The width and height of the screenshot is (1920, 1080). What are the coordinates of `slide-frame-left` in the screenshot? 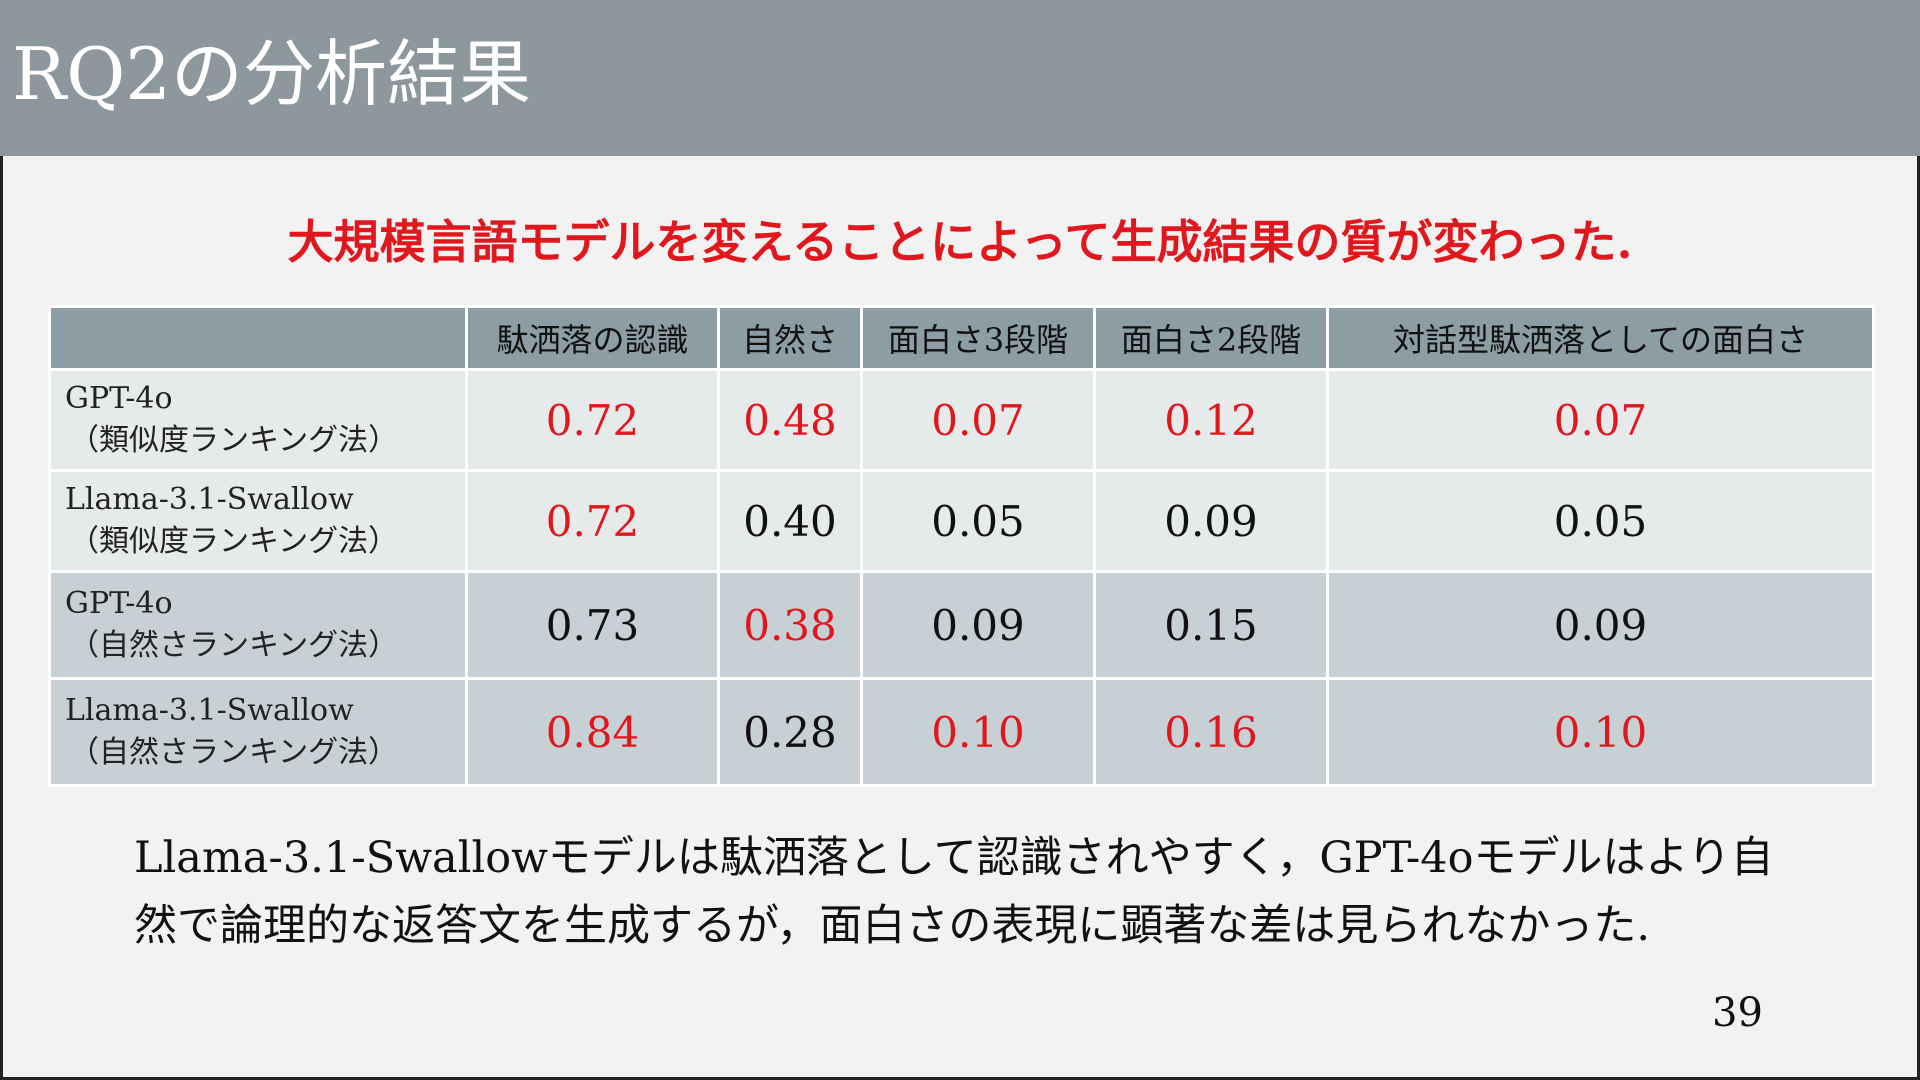 It's located at (1, 618).